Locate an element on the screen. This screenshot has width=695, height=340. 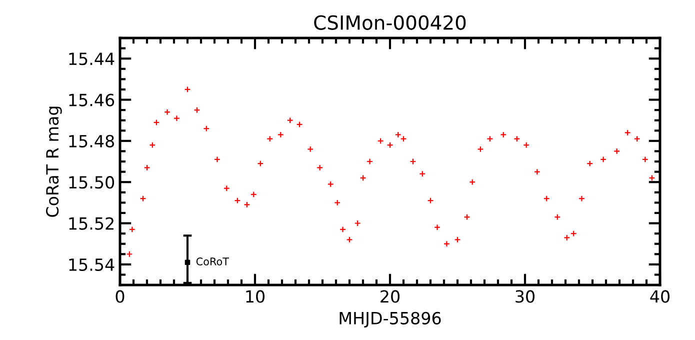
y-tick-label: 15.46 is located at coordinates (91, 100).